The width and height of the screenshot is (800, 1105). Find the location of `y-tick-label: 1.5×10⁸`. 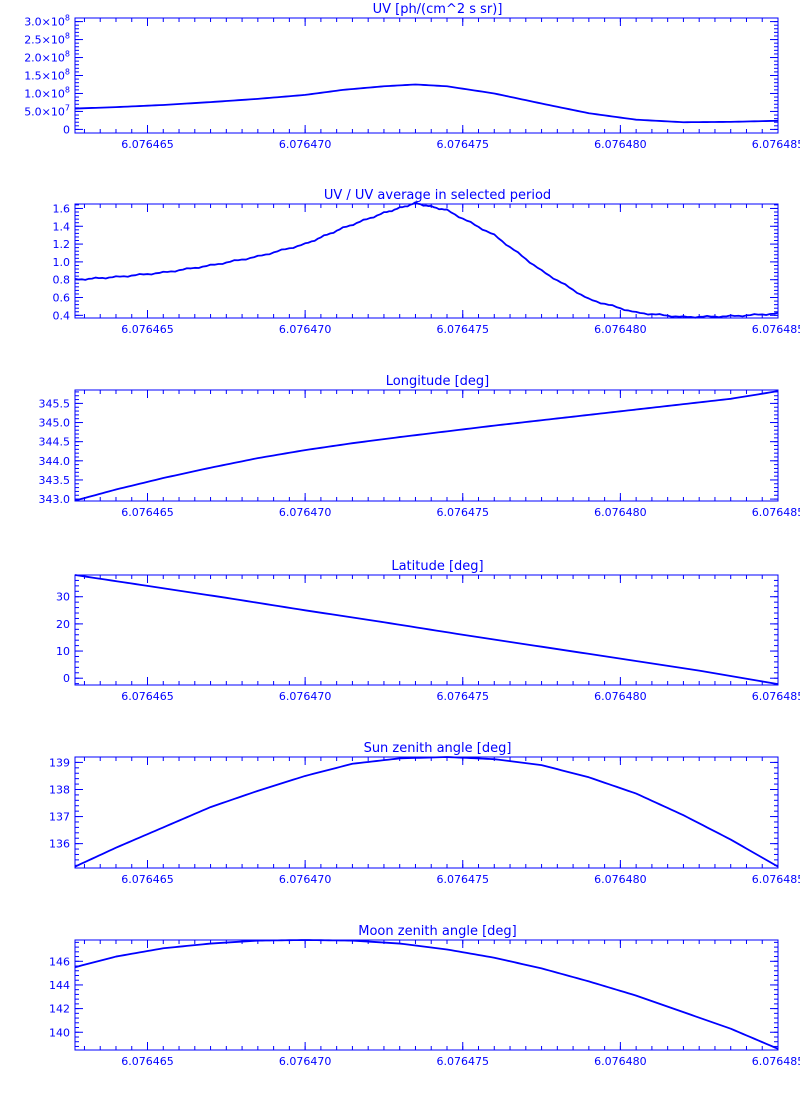

y-tick-label: 1.5×10⁸ is located at coordinates (47, 75).